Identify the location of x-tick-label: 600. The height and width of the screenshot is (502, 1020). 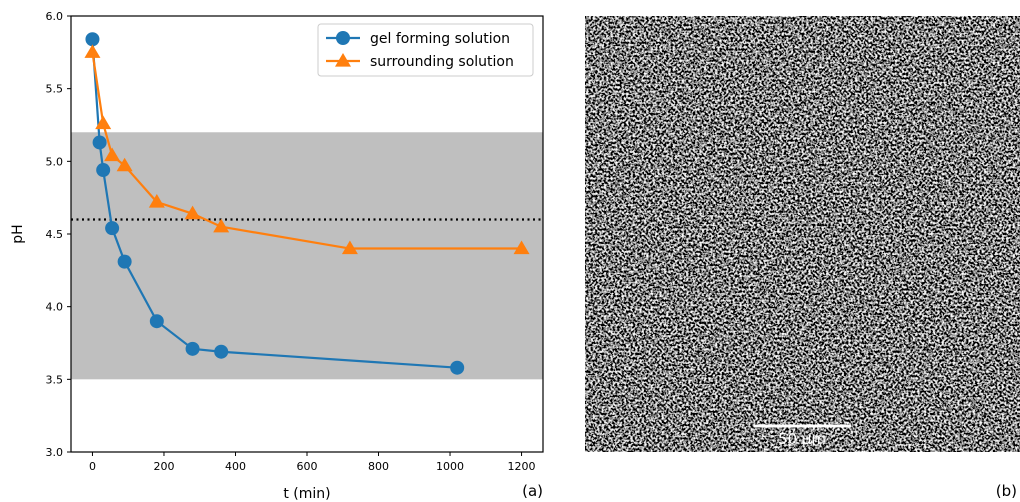
(307, 466).